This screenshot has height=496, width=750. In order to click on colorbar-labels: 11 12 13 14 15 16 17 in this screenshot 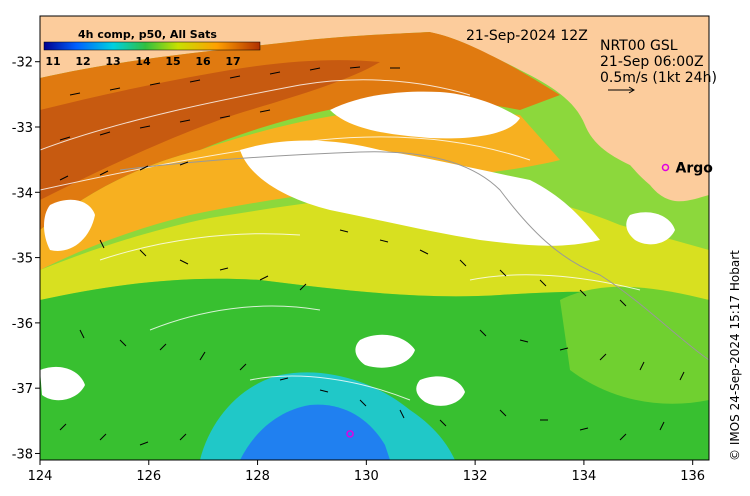, I will do `click(142, 61)`.